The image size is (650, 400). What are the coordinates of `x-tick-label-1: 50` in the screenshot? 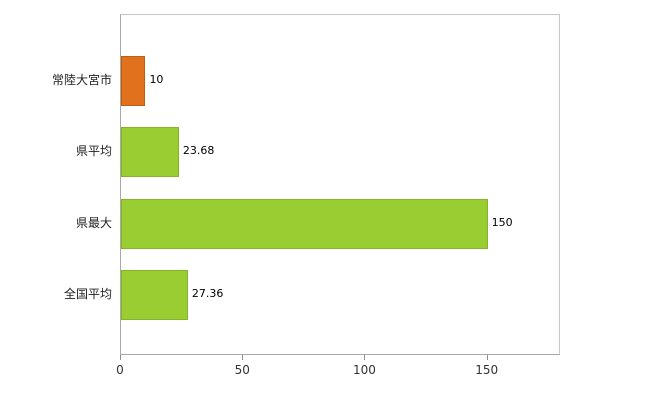 It's located at (242, 370).